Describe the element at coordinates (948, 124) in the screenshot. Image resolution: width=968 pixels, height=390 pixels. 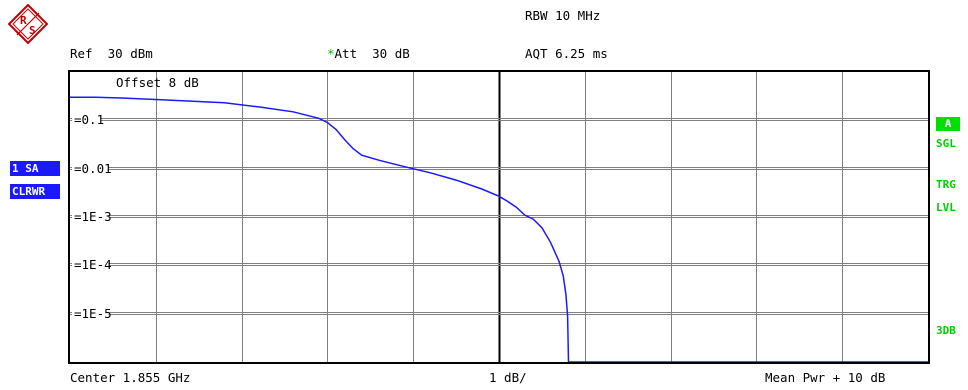
I see `screen-a-badge: A` at that location.